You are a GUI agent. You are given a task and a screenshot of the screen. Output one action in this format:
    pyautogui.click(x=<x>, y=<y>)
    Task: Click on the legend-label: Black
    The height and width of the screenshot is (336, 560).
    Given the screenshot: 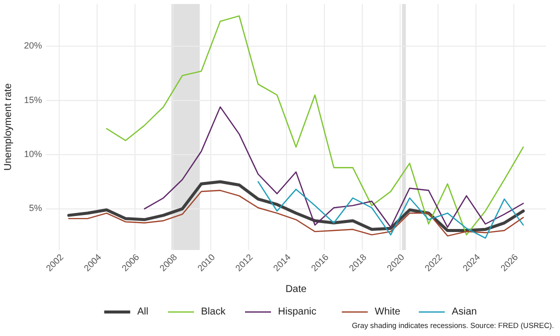 What is the action you would take?
    pyautogui.click(x=213, y=312)
    